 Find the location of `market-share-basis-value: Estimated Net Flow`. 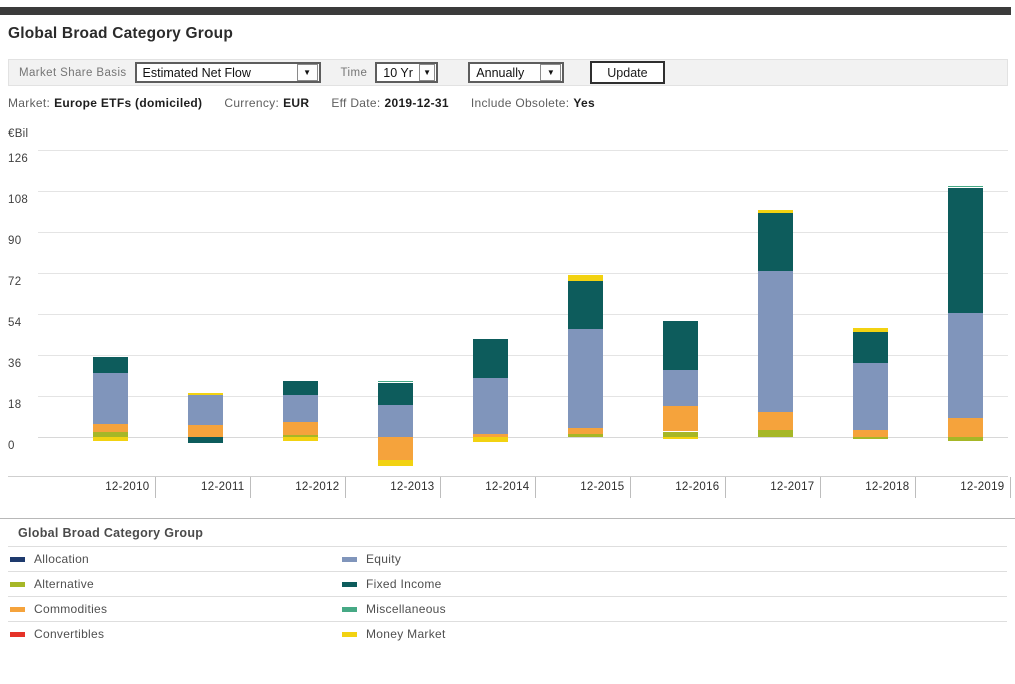

market-share-basis-value: Estimated Net Flow is located at coordinates (196, 72).